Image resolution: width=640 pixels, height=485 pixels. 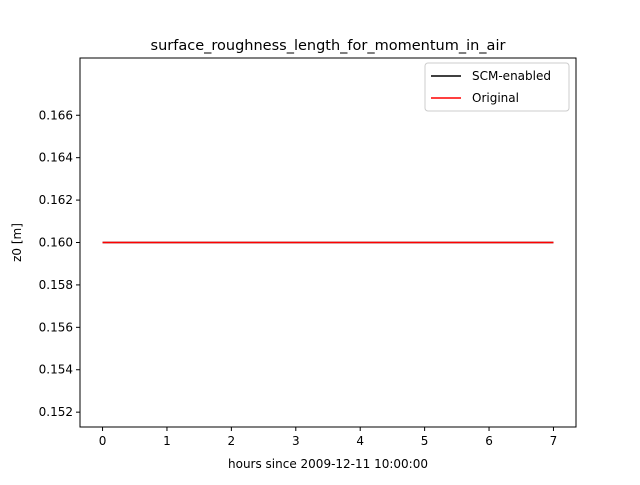 I want to click on y-tick-label: 0.166, so click(x=56, y=115).